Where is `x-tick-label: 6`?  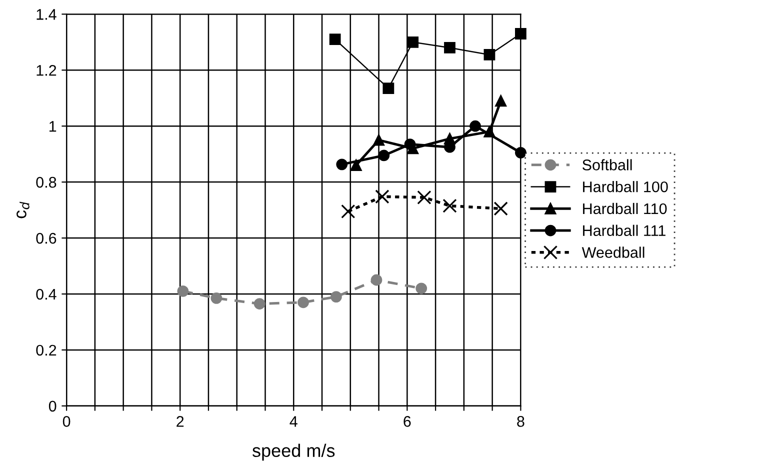 x-tick-label: 6 is located at coordinates (407, 421).